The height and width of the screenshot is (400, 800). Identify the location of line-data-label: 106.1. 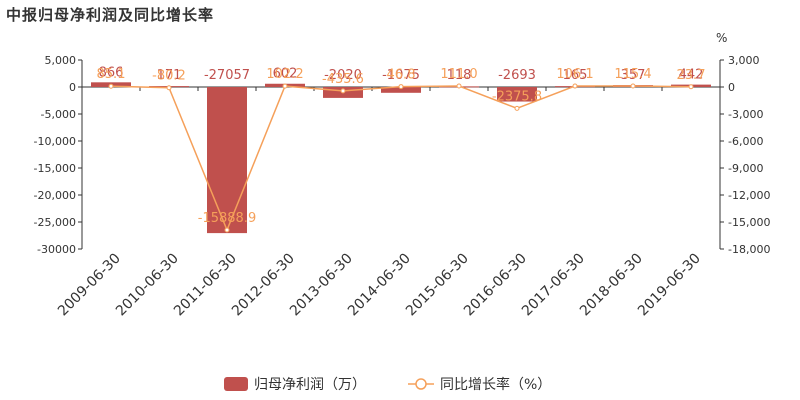
(574, 74).